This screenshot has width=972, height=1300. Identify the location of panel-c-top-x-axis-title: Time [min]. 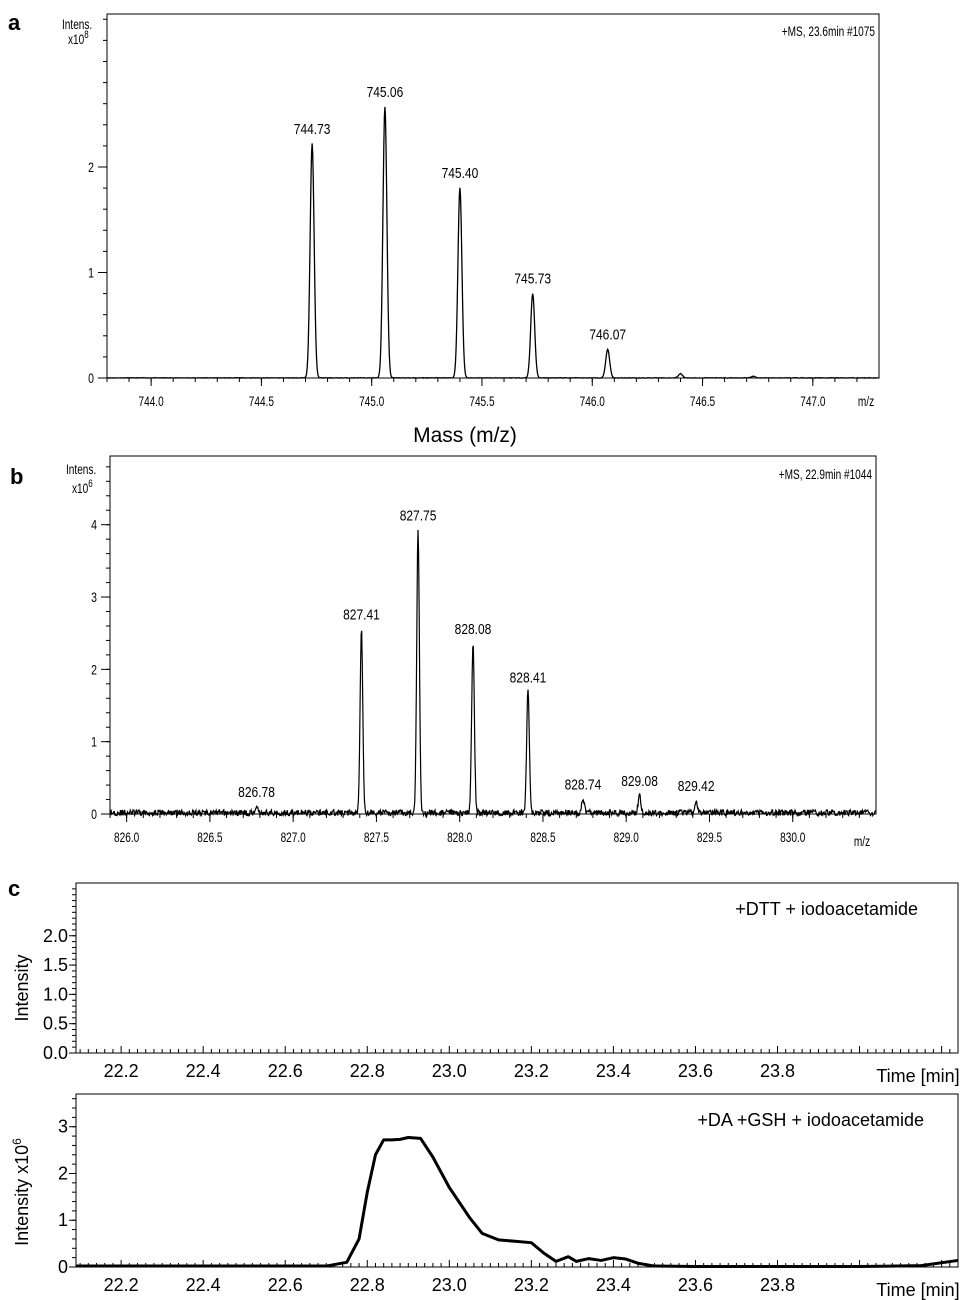
(917, 1076).